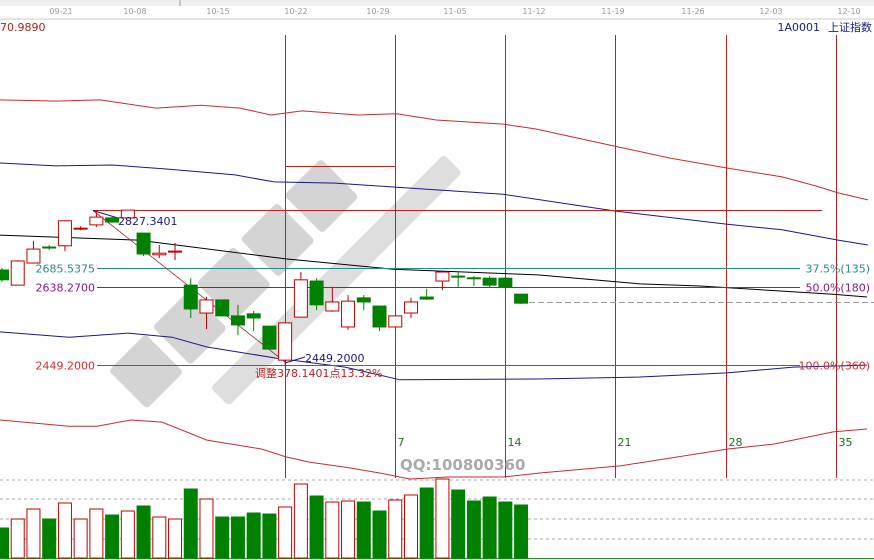  Describe the element at coordinates (434, 204) in the screenshot. I see `upper-mid-line` at that location.